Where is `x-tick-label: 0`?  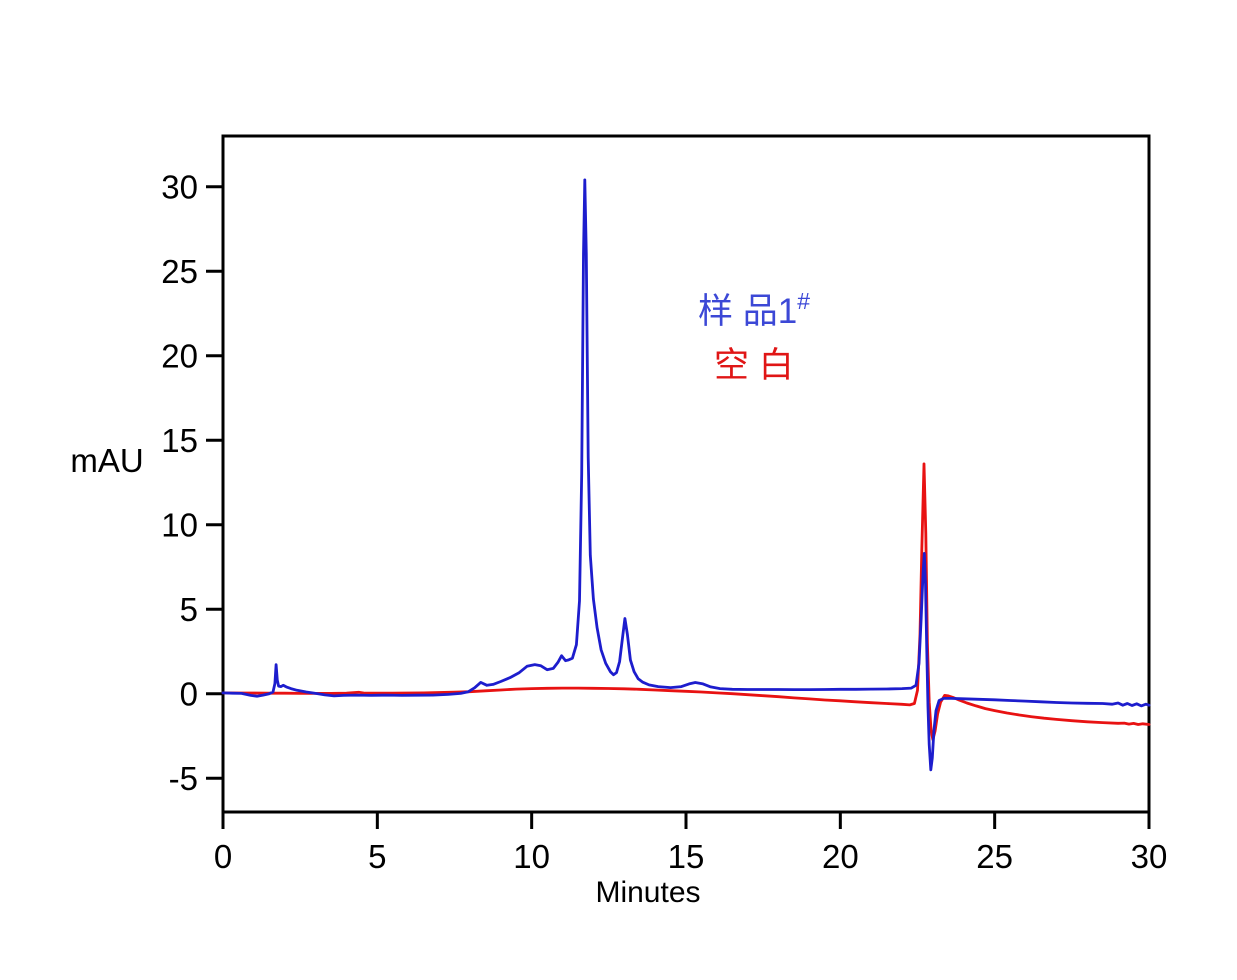
x-tick-label: 0 is located at coordinates (223, 856).